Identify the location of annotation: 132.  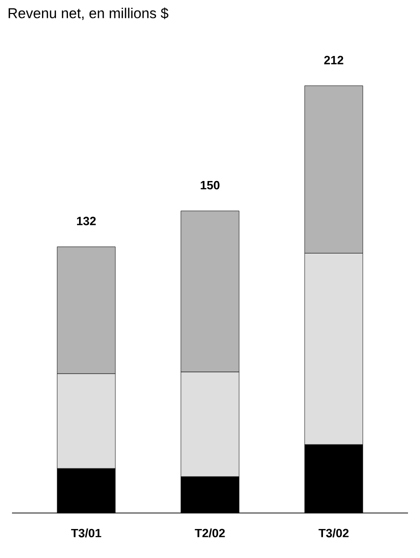
(86, 221).